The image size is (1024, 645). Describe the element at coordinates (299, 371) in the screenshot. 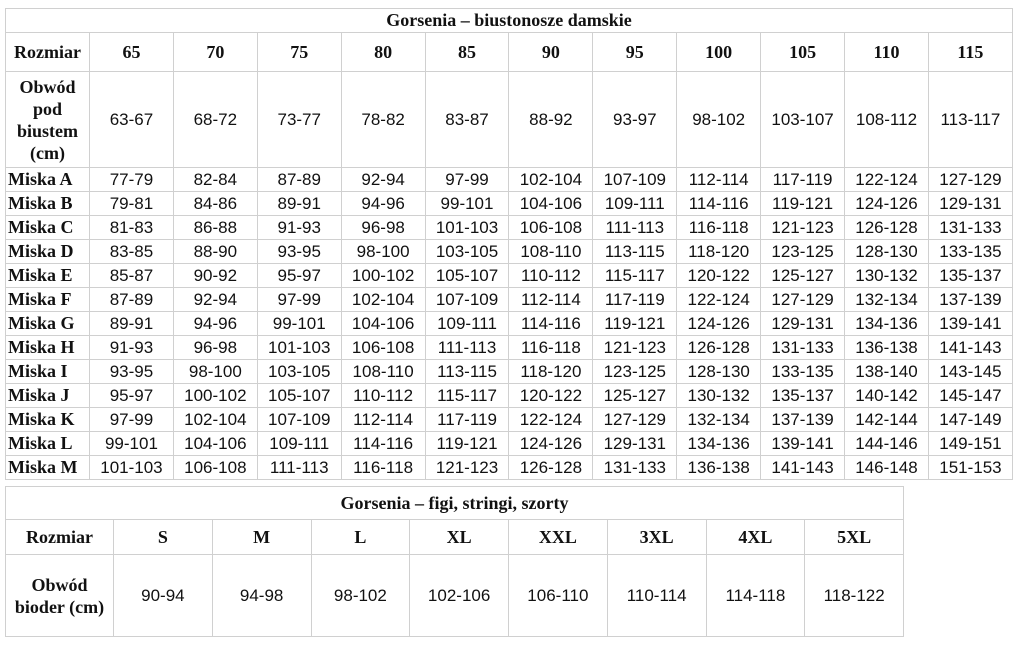

I see `cup-value: 103-105` at that location.